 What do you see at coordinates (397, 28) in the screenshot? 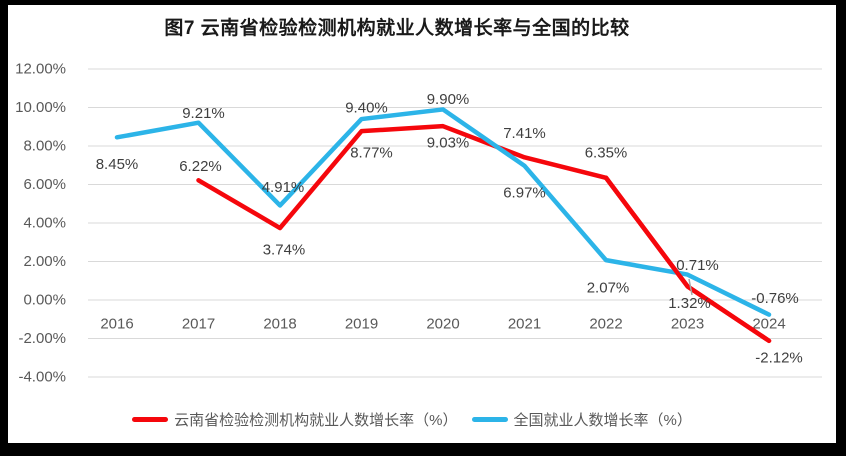
I see `chart-title: 图7 云南省检验检测机构就业人数增长率与全国的比较` at bounding box center [397, 28].